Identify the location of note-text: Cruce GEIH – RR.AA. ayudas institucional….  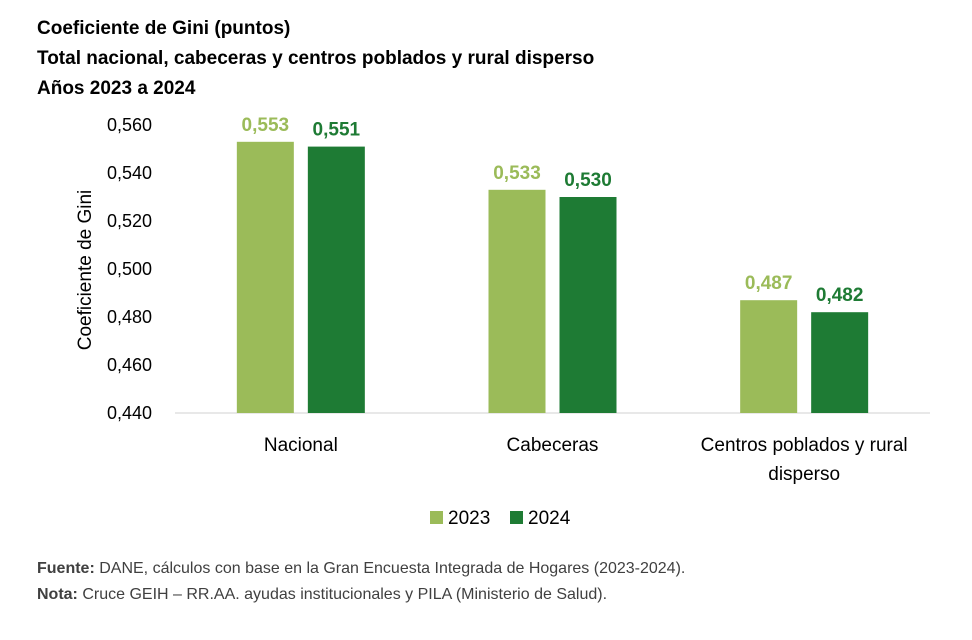
(342, 594).